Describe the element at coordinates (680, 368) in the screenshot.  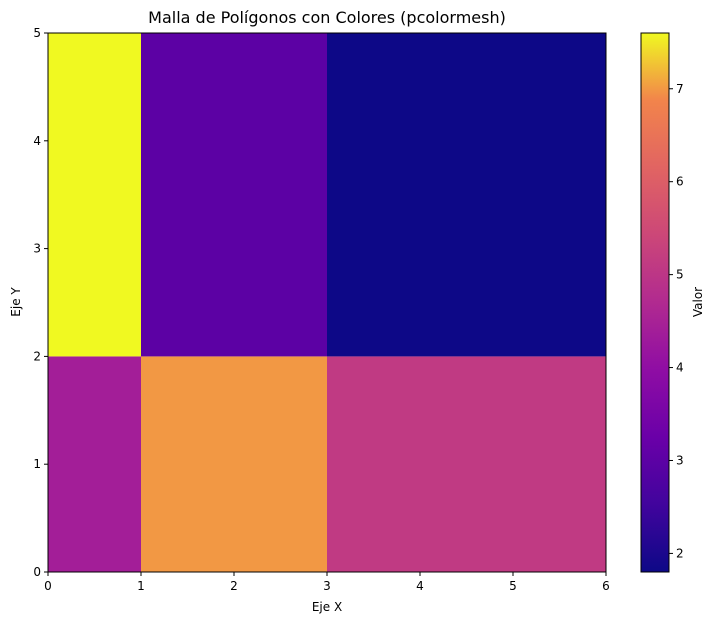
I see `colorbar-tick-label: 4` at that location.